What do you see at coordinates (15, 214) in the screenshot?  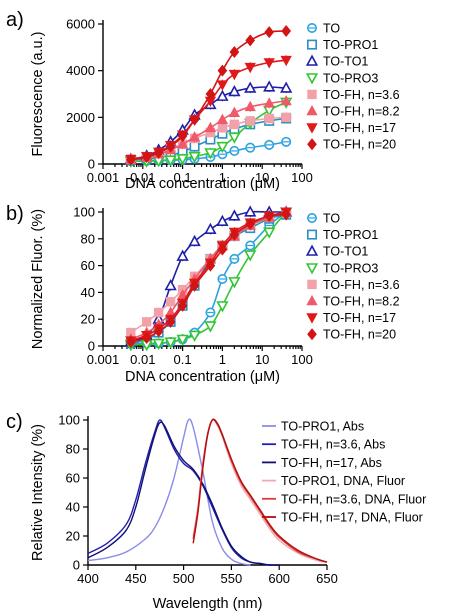 I see `panel-label: b)` at bounding box center [15, 214].